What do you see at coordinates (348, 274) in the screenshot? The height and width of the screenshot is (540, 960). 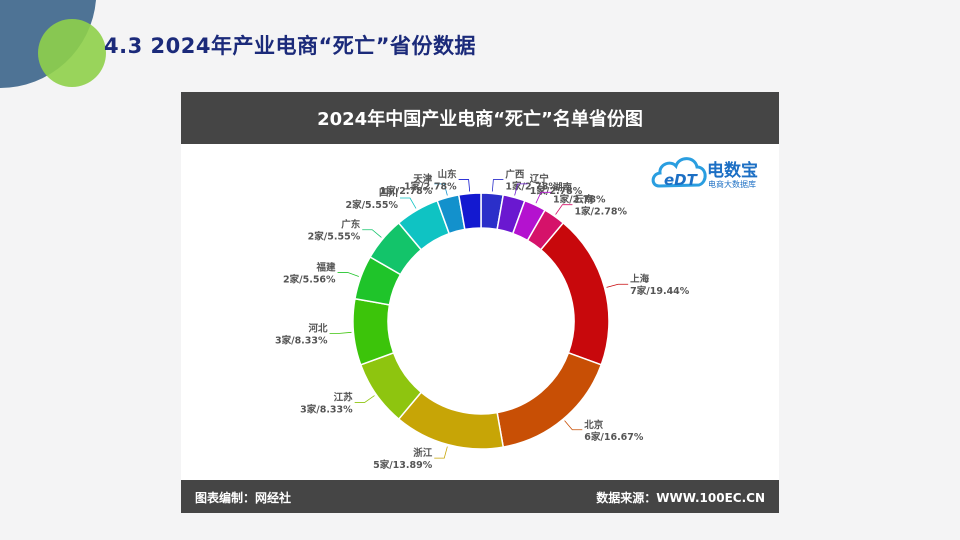 I see `leader-line-福建` at bounding box center [348, 274].